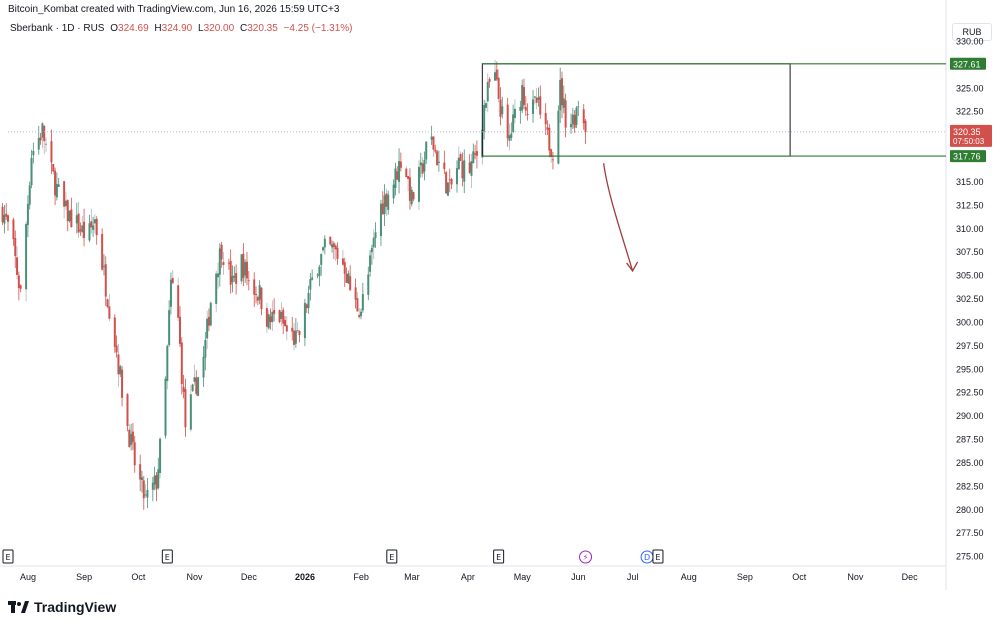  What do you see at coordinates (910, 577) in the screenshot?
I see `x-tick-label: Dec` at bounding box center [910, 577].